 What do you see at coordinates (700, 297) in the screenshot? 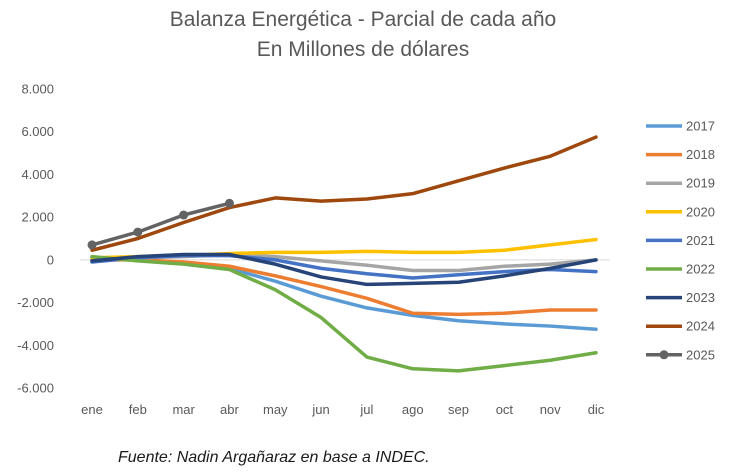
I see `legend-label: 2023` at bounding box center [700, 297].